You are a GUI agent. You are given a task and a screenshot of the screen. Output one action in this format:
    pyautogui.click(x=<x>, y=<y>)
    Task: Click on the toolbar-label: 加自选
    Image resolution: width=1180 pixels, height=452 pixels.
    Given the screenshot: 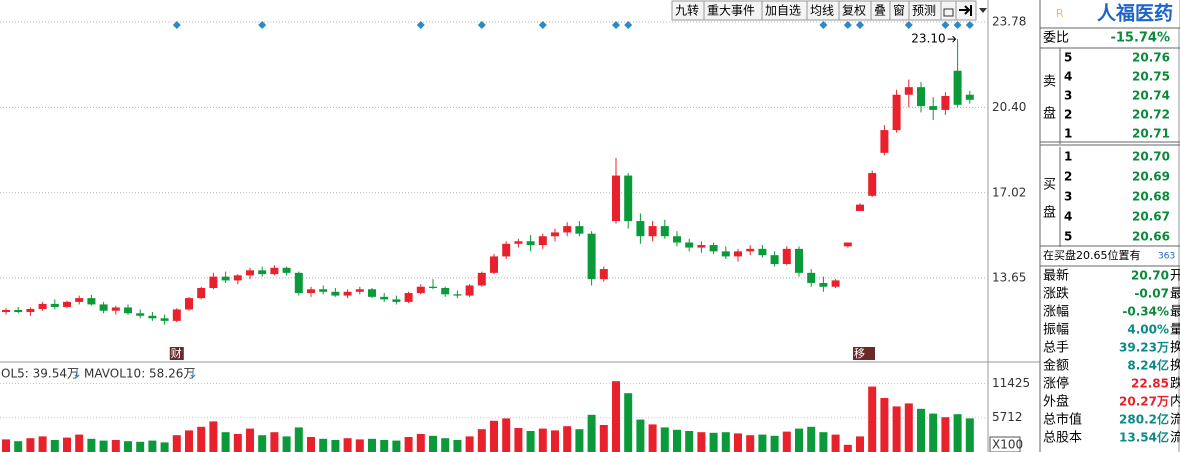 What is the action you would take?
    pyautogui.click(x=783, y=11)
    